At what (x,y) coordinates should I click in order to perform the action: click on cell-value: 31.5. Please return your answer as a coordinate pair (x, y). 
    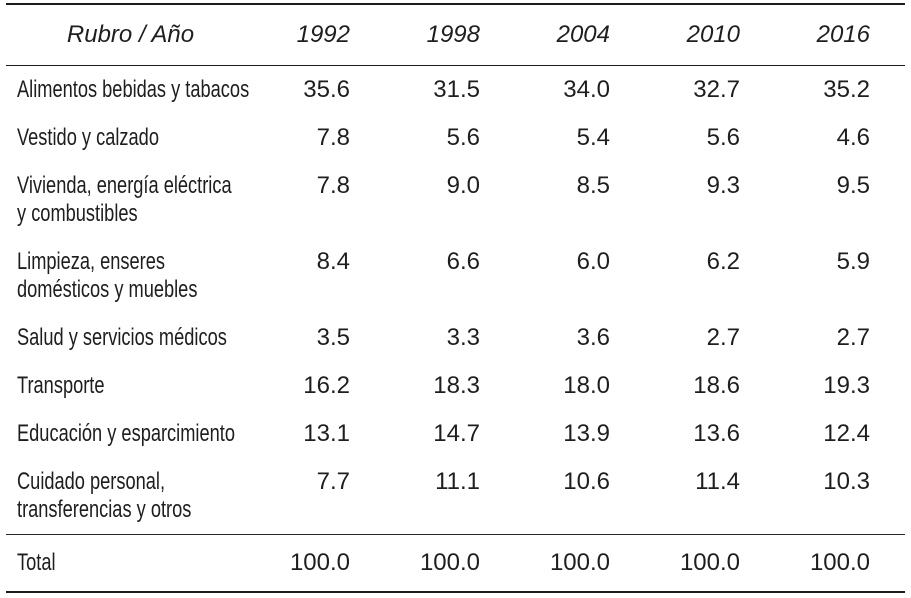
    Looking at the image, I should click on (456, 89).